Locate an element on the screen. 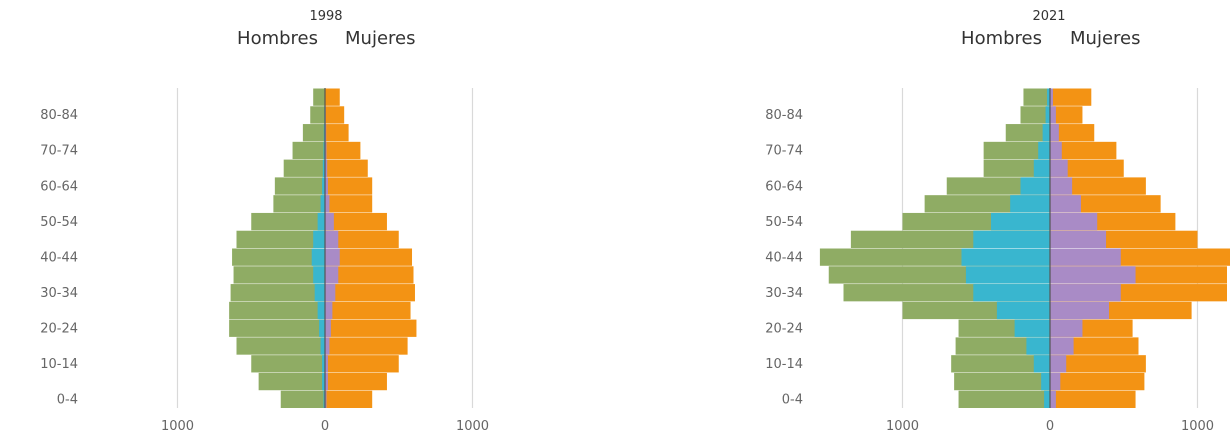 This screenshot has height=436, width=1230. y-tick-label: 40-44 is located at coordinates (784, 257).